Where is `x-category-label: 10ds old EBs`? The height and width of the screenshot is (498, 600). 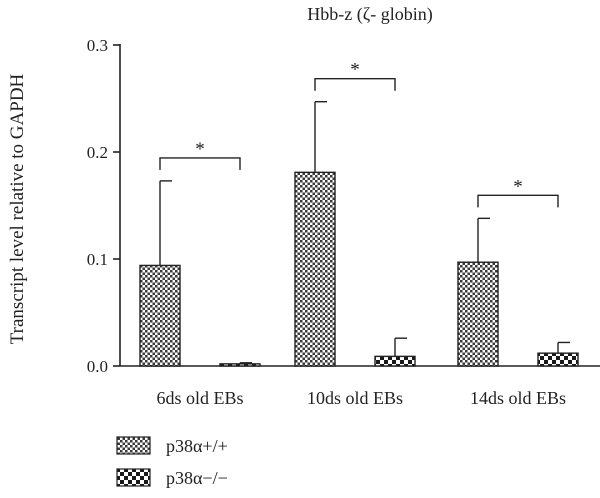
x-category-label: 10ds old EBs is located at coordinates (355, 398).